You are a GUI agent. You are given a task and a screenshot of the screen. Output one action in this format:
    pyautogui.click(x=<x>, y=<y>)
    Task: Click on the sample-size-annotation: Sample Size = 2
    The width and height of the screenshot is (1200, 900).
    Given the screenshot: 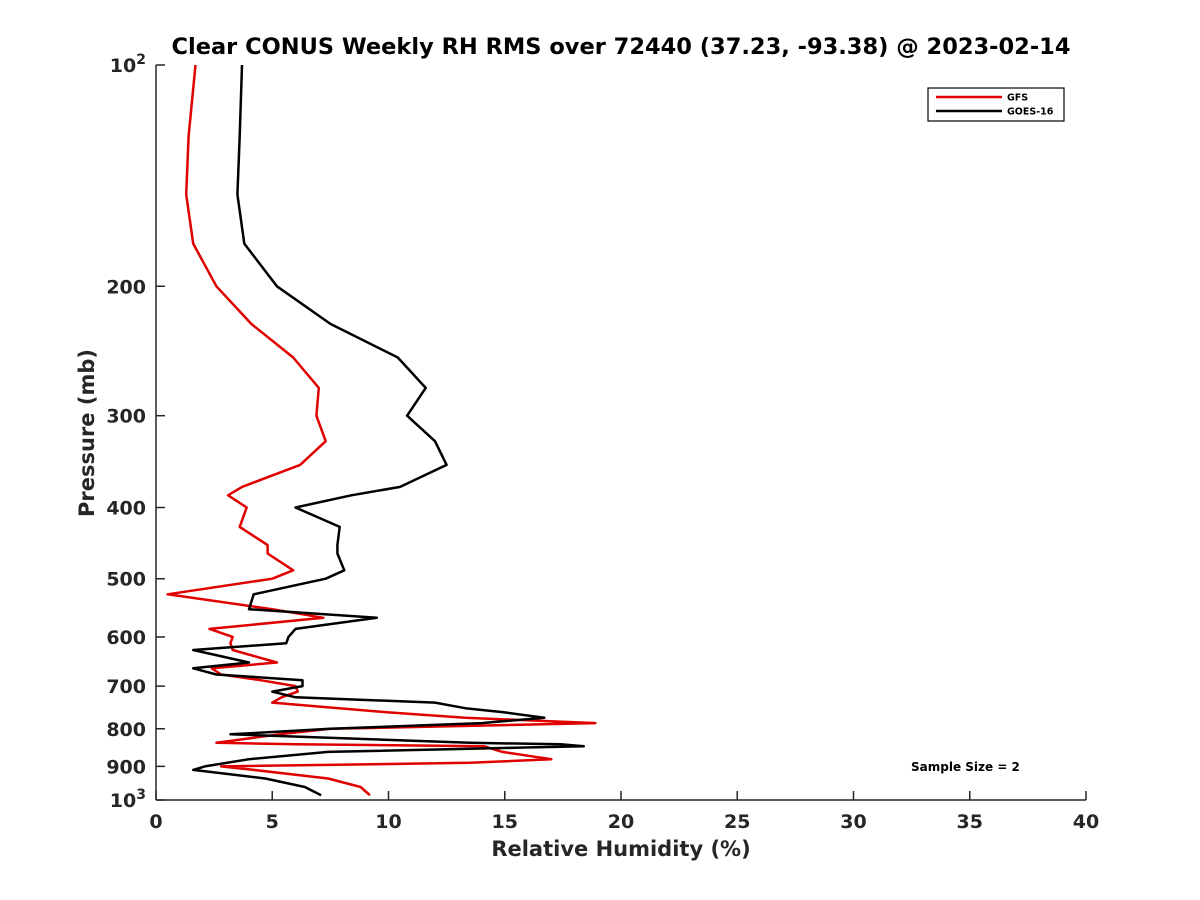 What is the action you would take?
    pyautogui.click(x=965, y=767)
    